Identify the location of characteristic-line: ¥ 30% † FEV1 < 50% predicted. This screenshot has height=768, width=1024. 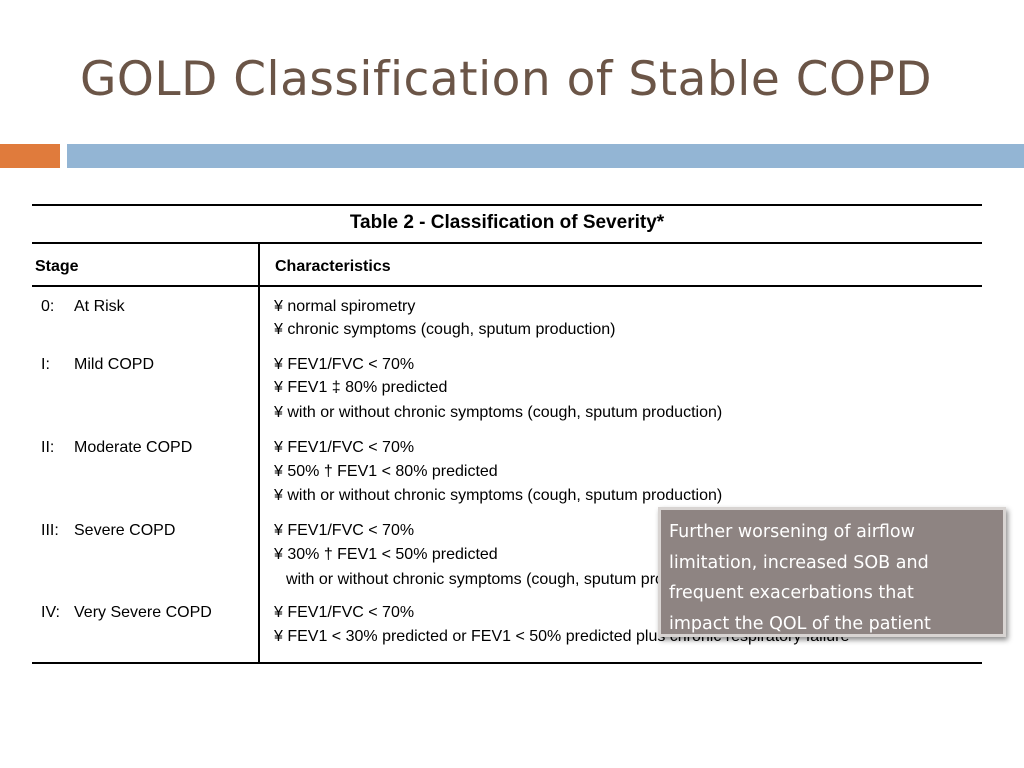
(386, 554).